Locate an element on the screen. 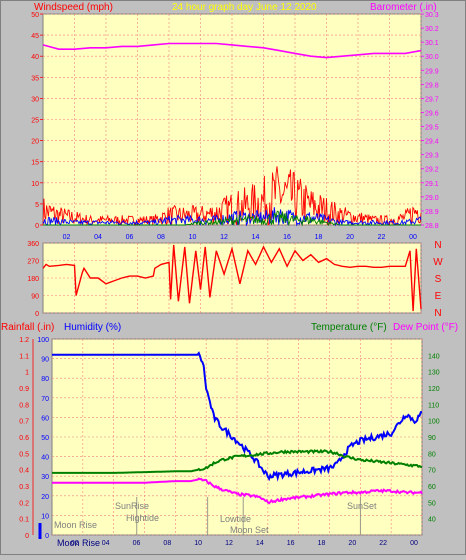 The width and height of the screenshot is (466, 560). temperature-axis-title: Temperature (°F) is located at coordinates (349, 327).